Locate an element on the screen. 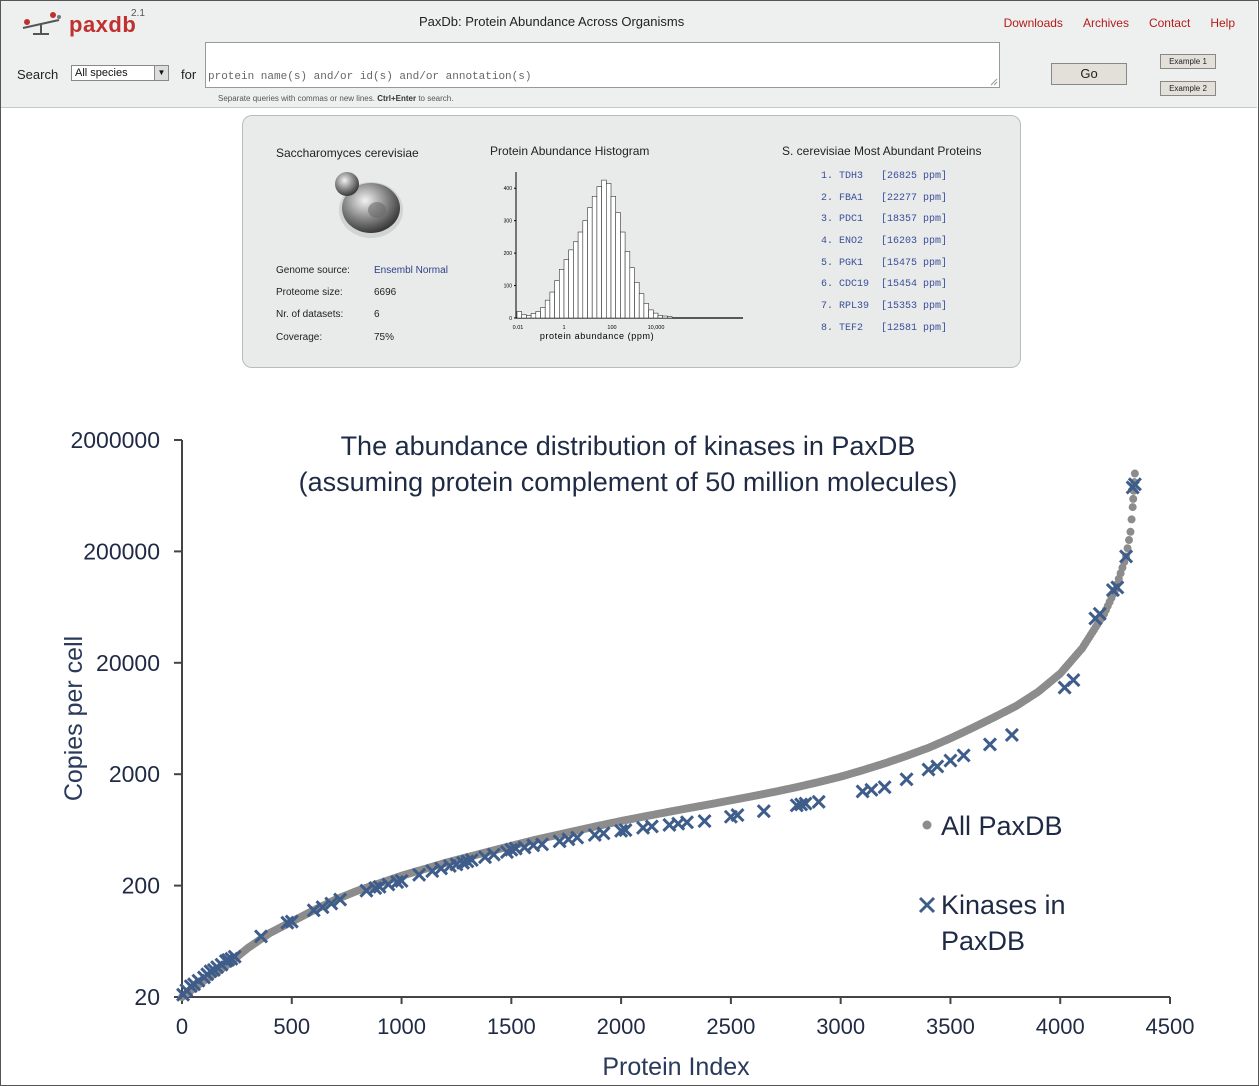 This screenshot has width=1259, height=1086. dropdown-arrow-icon: ▼ is located at coordinates (161, 73).